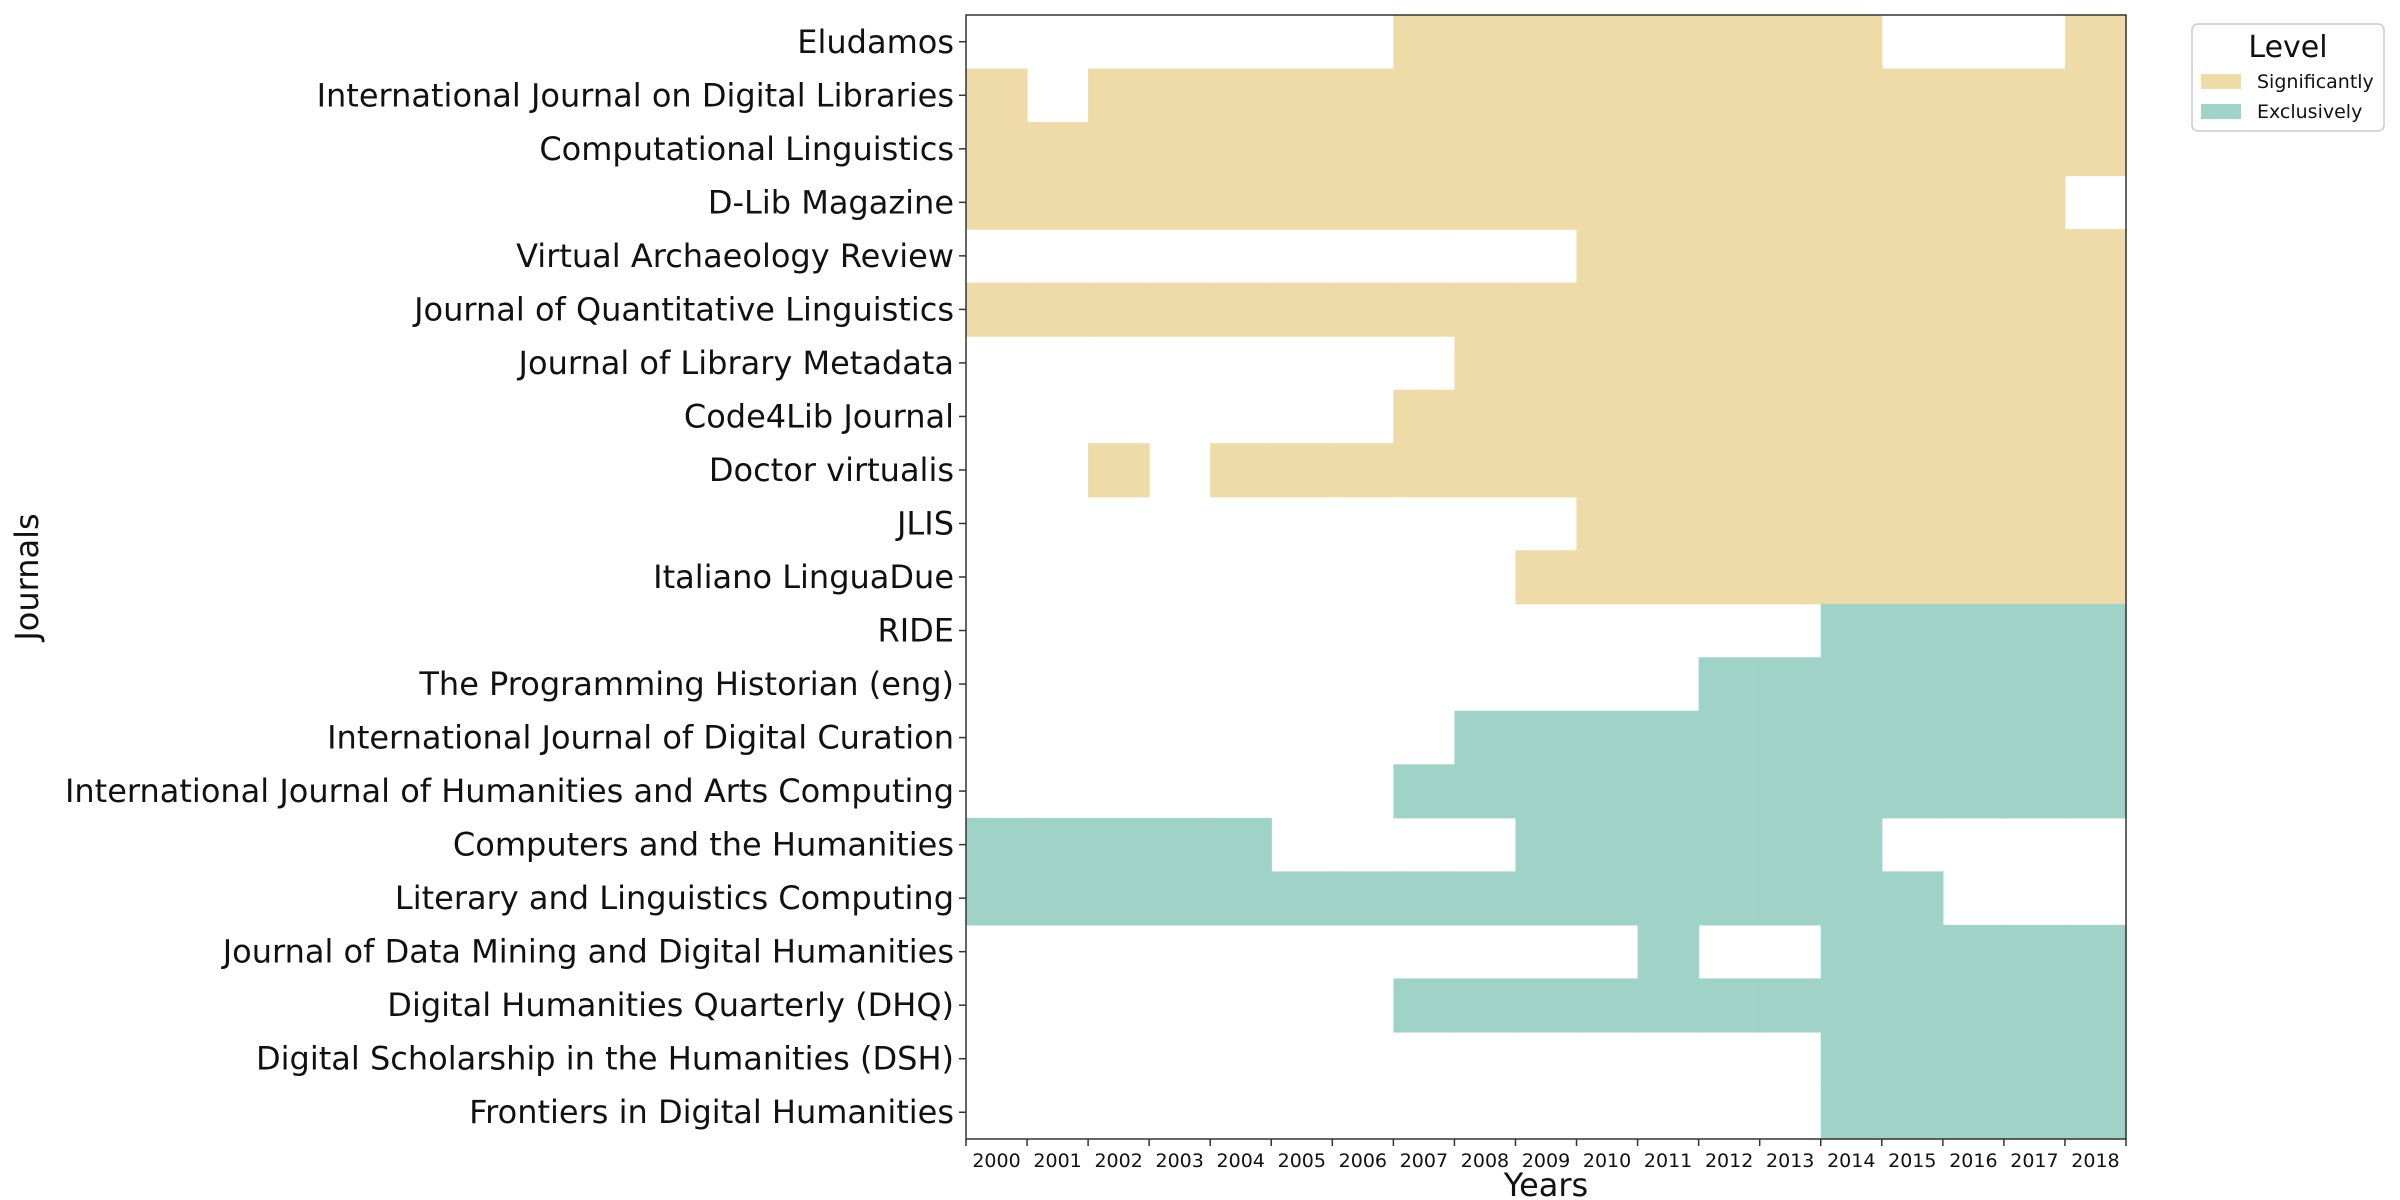 The width and height of the screenshot is (2400, 1200). I want to click on x-tick-label: 2015, so click(1912, 1161).